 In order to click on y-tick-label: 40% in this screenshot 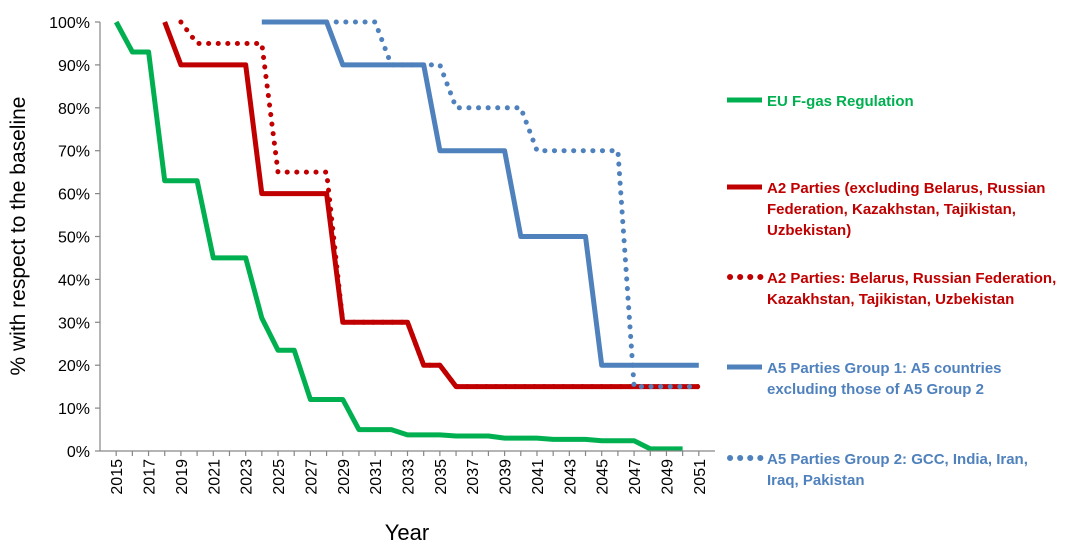, I will do `click(74, 280)`.